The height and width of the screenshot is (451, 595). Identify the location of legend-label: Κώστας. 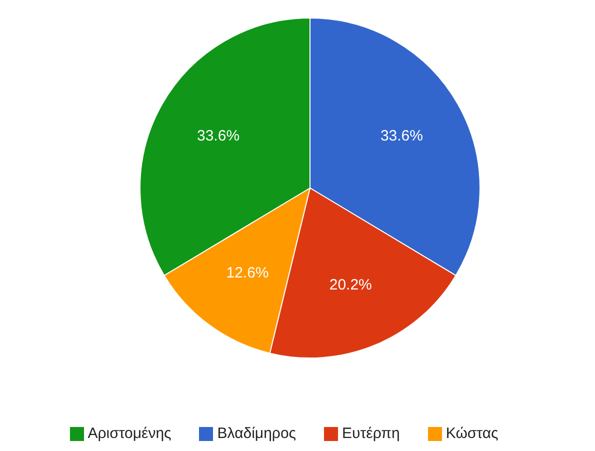
(472, 433).